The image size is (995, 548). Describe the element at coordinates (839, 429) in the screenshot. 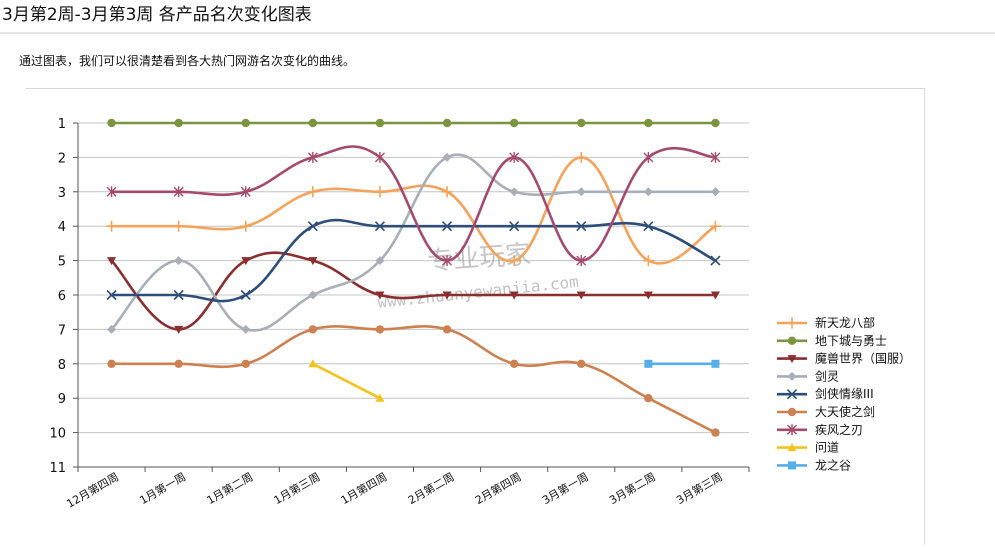

I see `legend-label: 疾风之刃` at that location.